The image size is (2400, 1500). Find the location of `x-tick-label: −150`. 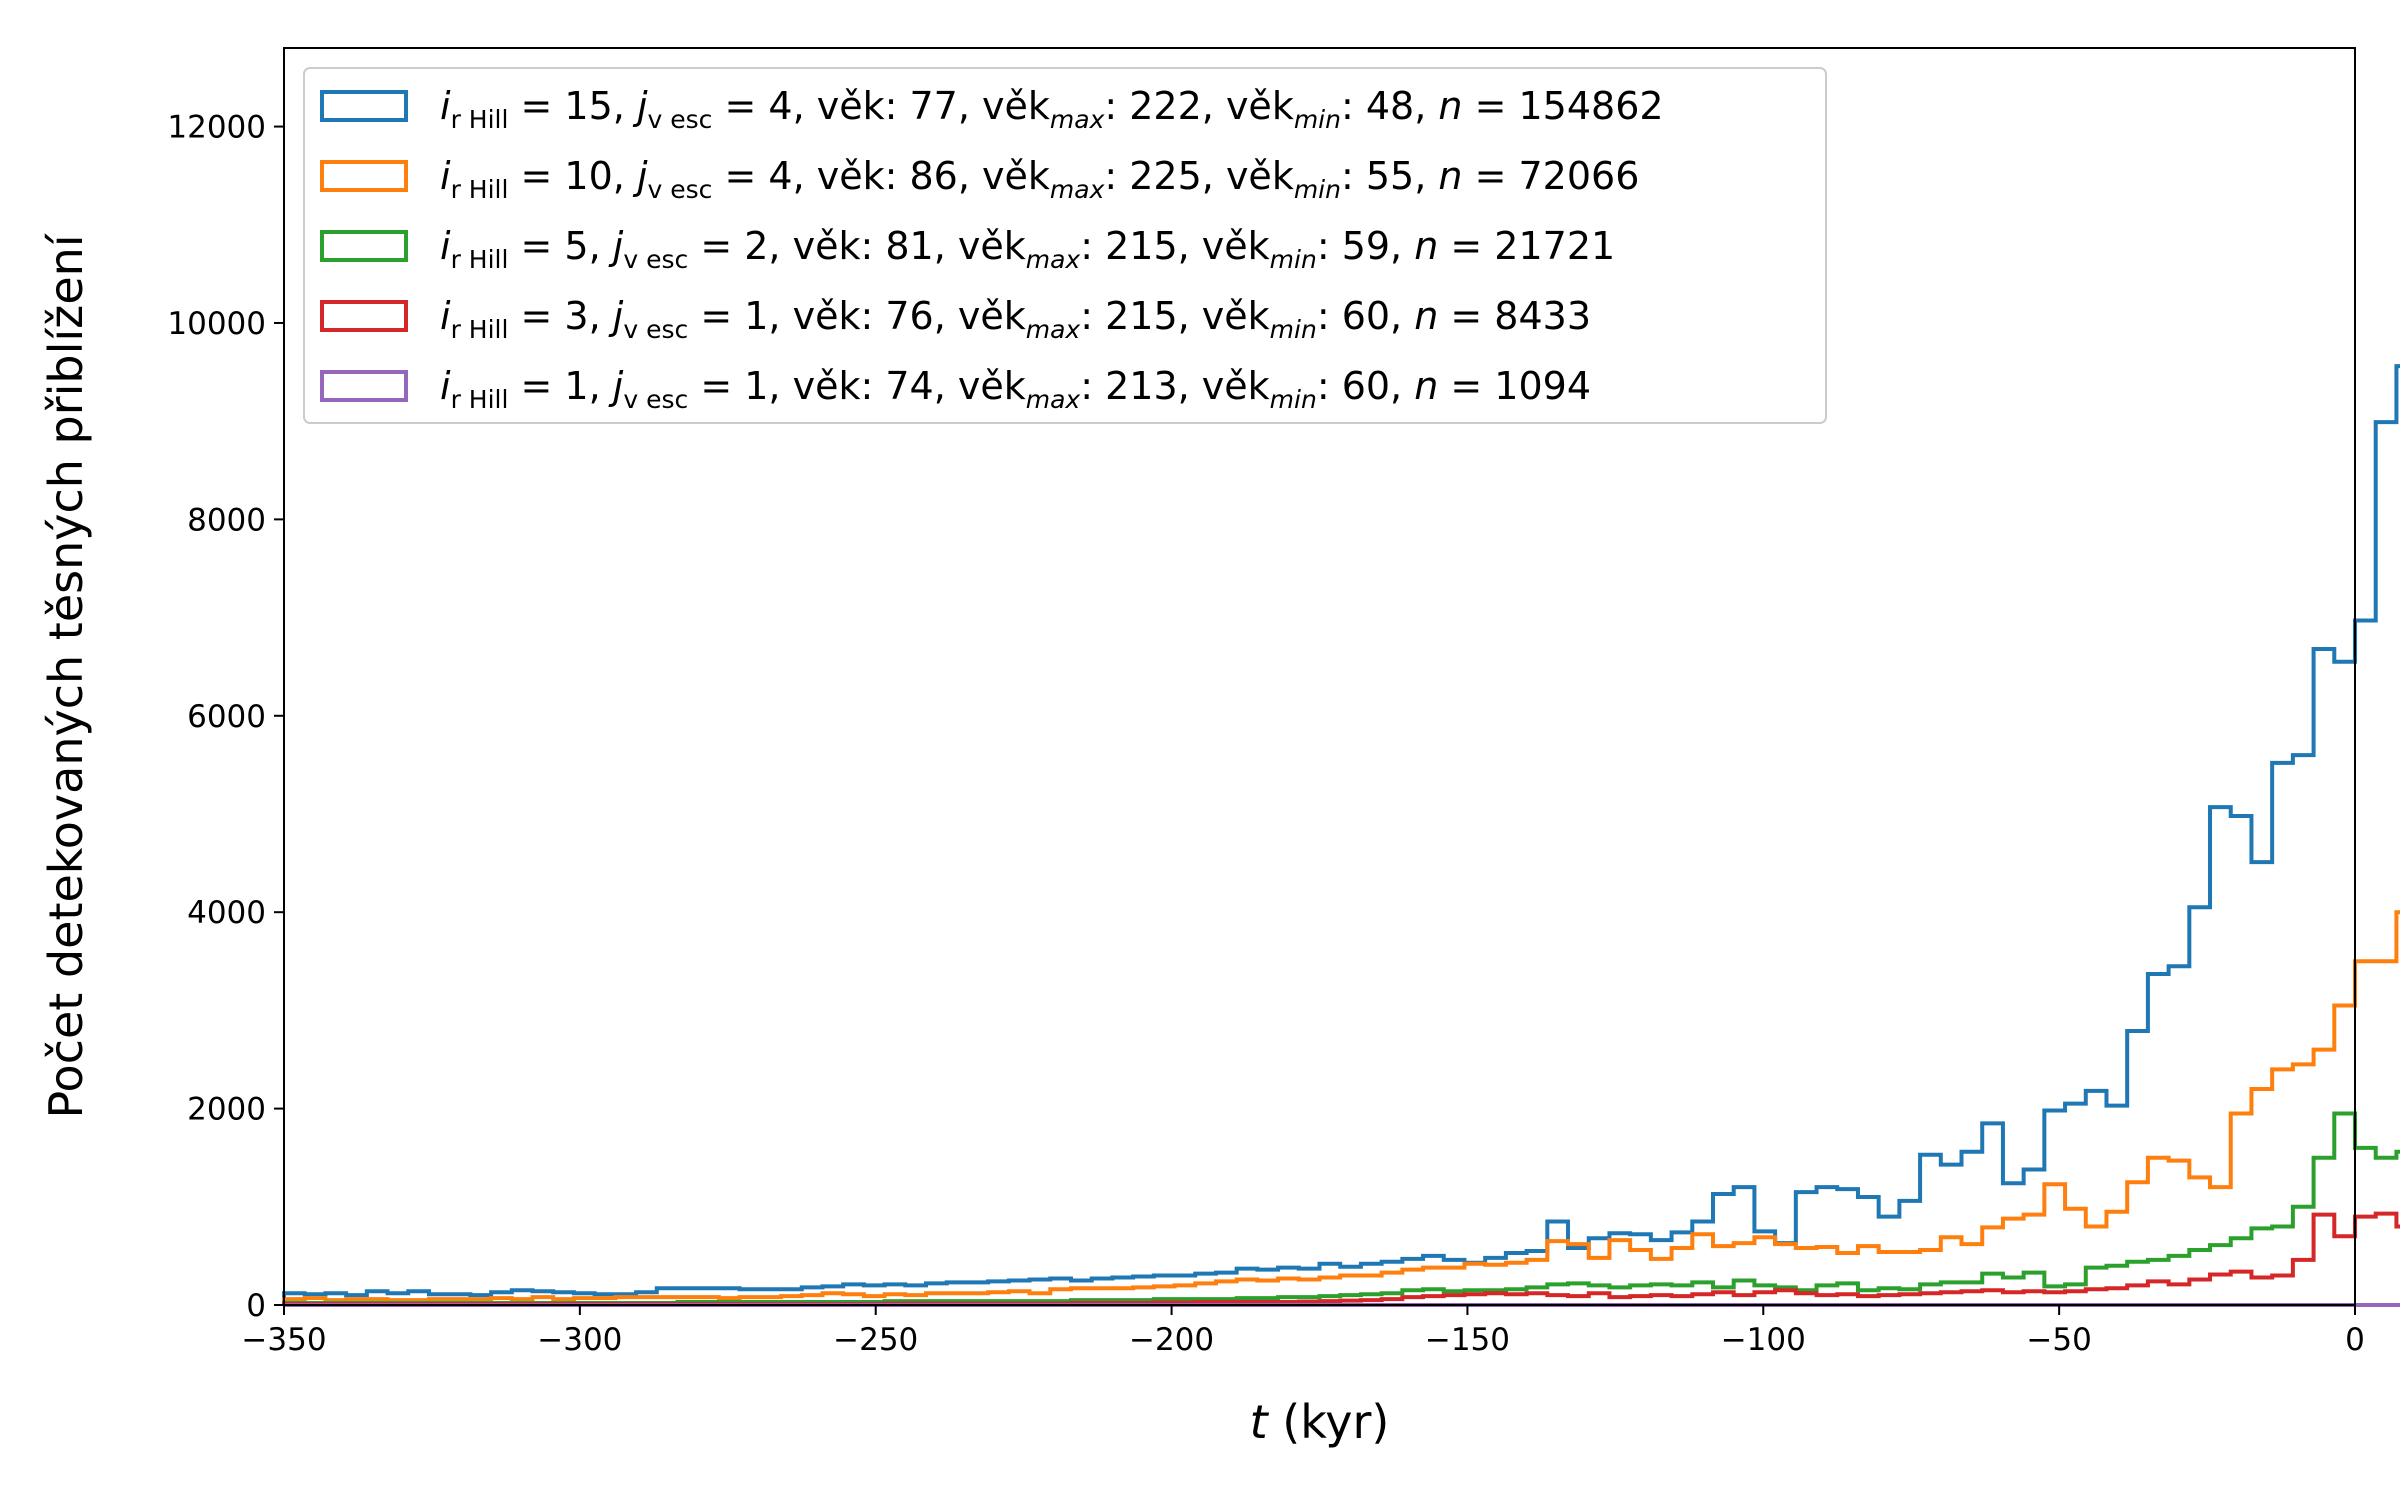

x-tick-label: −150 is located at coordinates (1467, 1340).